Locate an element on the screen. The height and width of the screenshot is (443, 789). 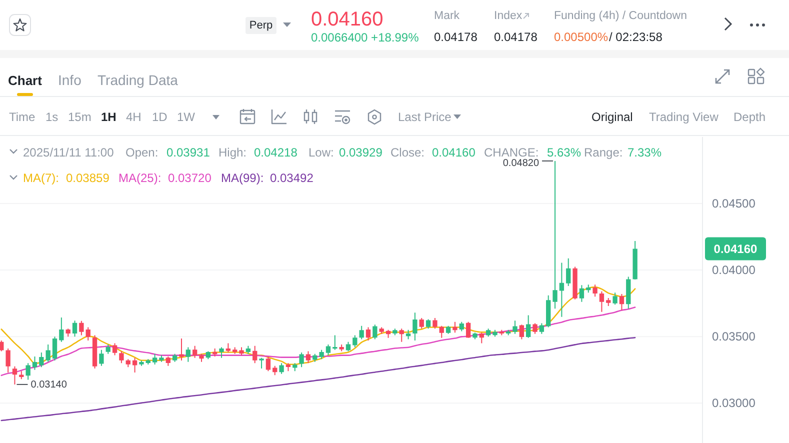
annotation: 0.03140 is located at coordinates (49, 384).